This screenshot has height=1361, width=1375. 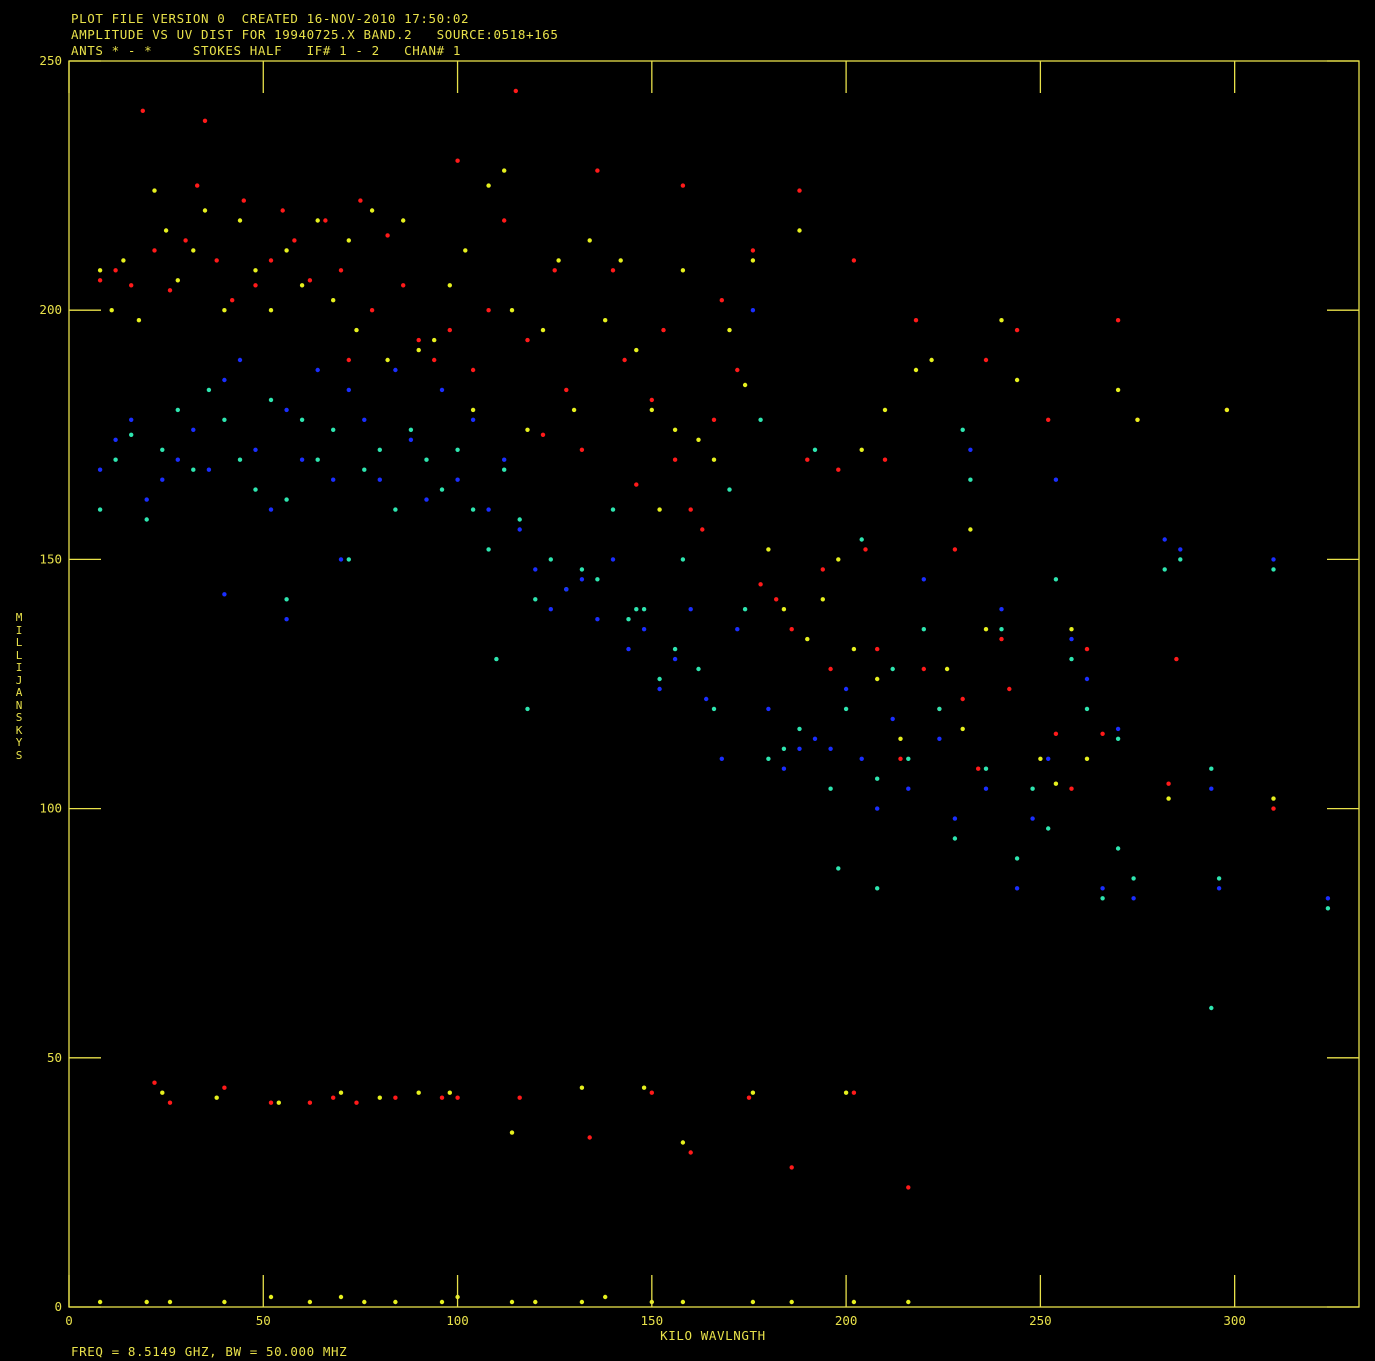 What do you see at coordinates (1234, 1320) in the screenshot?
I see `x-tick-label: 300` at bounding box center [1234, 1320].